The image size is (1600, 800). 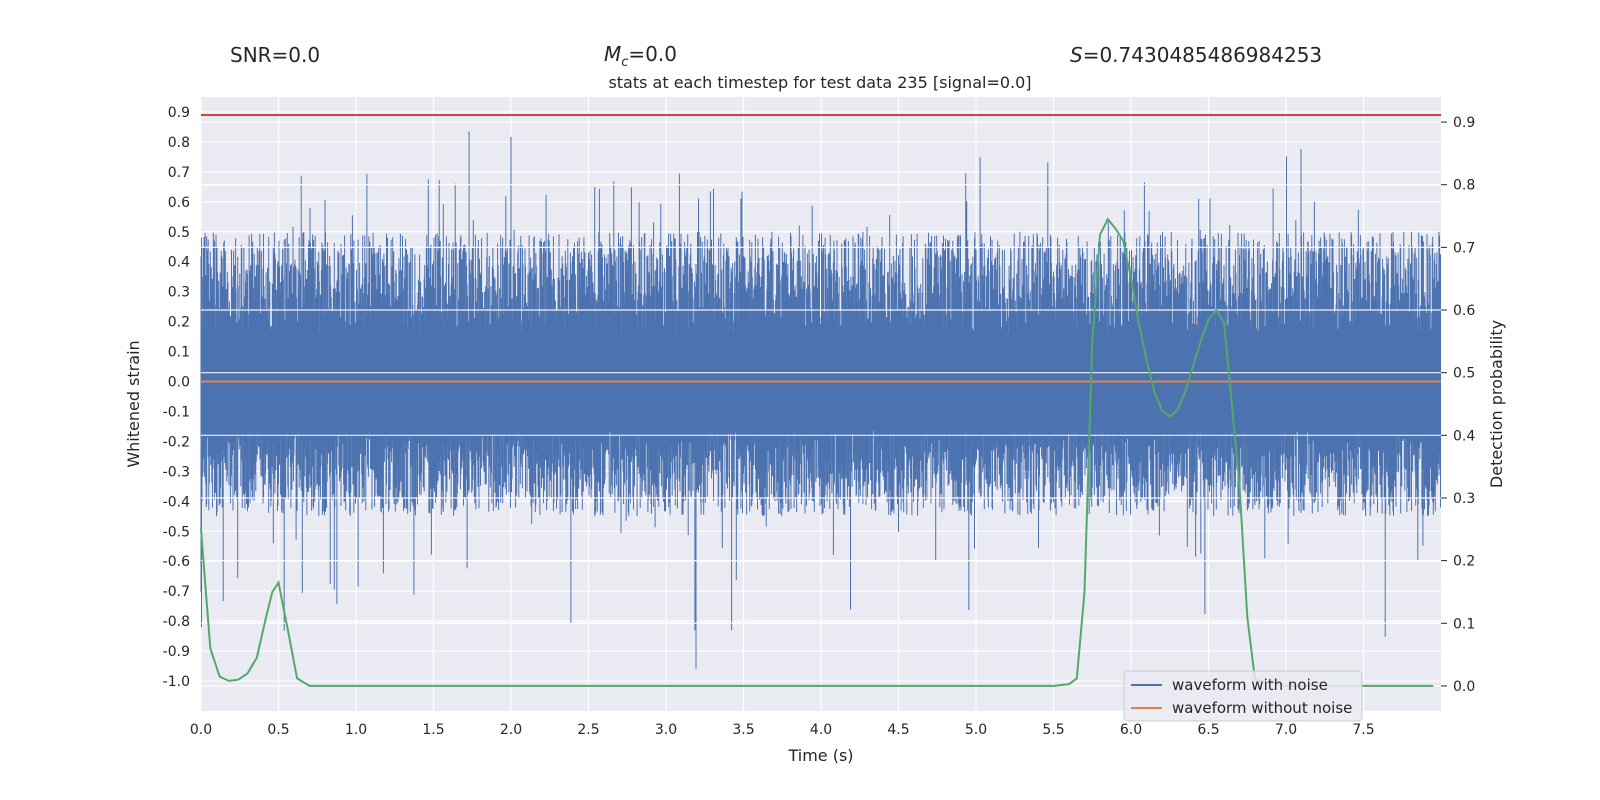 I want to click on y-right-tick-label: 0.1, so click(x=1464, y=624).